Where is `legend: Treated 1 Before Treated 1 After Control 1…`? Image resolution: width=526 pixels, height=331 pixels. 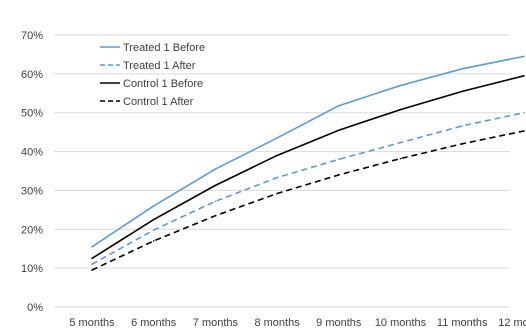 legend: Treated 1 Before Treated 1 After Control 1… is located at coordinates (152, 75).